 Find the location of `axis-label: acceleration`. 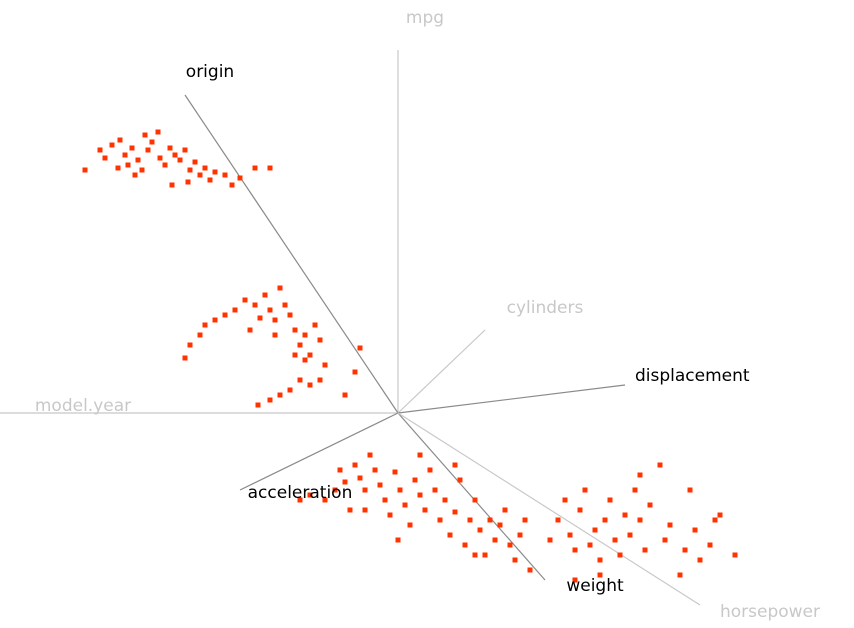

axis-label: acceleration is located at coordinates (300, 493).